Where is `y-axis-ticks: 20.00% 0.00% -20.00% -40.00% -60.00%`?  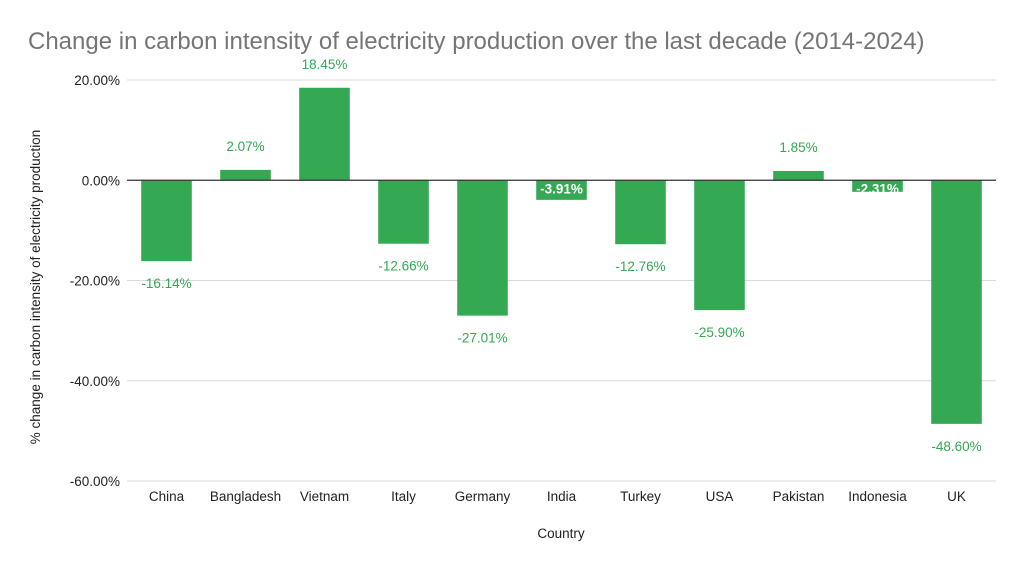 y-axis-ticks: 20.00% 0.00% -20.00% -40.00% -60.00% is located at coordinates (95, 281).